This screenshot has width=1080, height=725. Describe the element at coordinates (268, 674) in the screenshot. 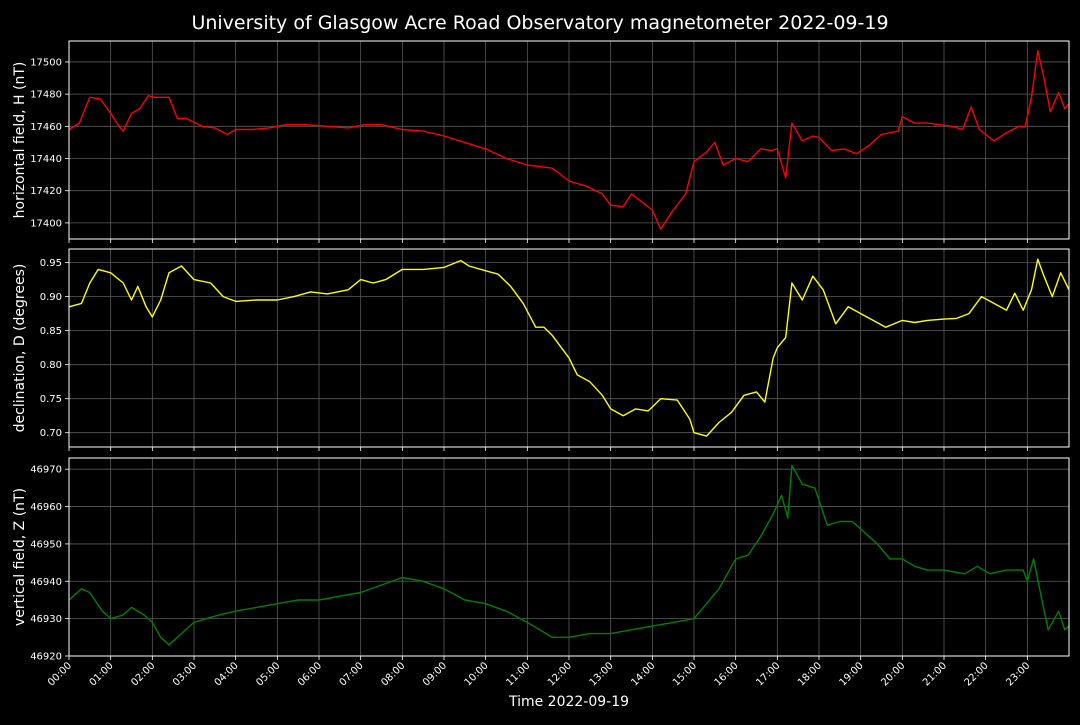

I see `x-tick-label-0500: 05:00` at that location.